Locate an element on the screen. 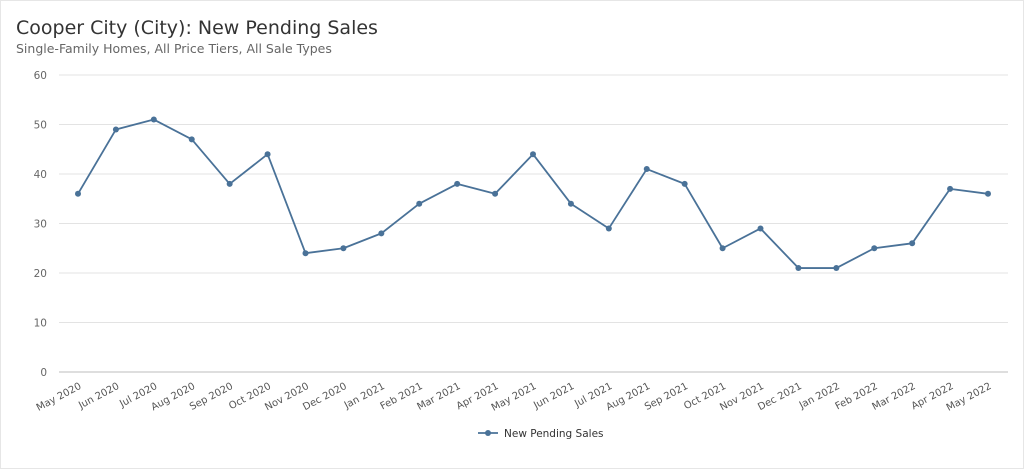 Image resolution: width=1024 pixels, height=469 pixels. x-tick-label: May 2020 is located at coordinates (59, 397).